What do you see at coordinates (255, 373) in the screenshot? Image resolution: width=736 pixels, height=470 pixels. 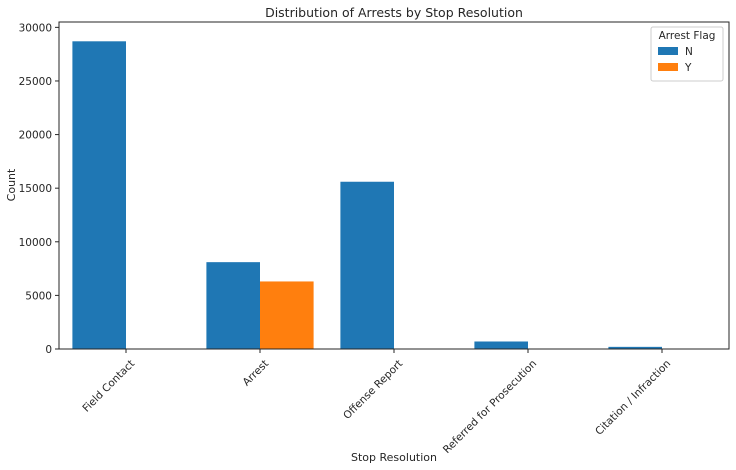 I see `x-tick-label: Arrest` at bounding box center [255, 373].